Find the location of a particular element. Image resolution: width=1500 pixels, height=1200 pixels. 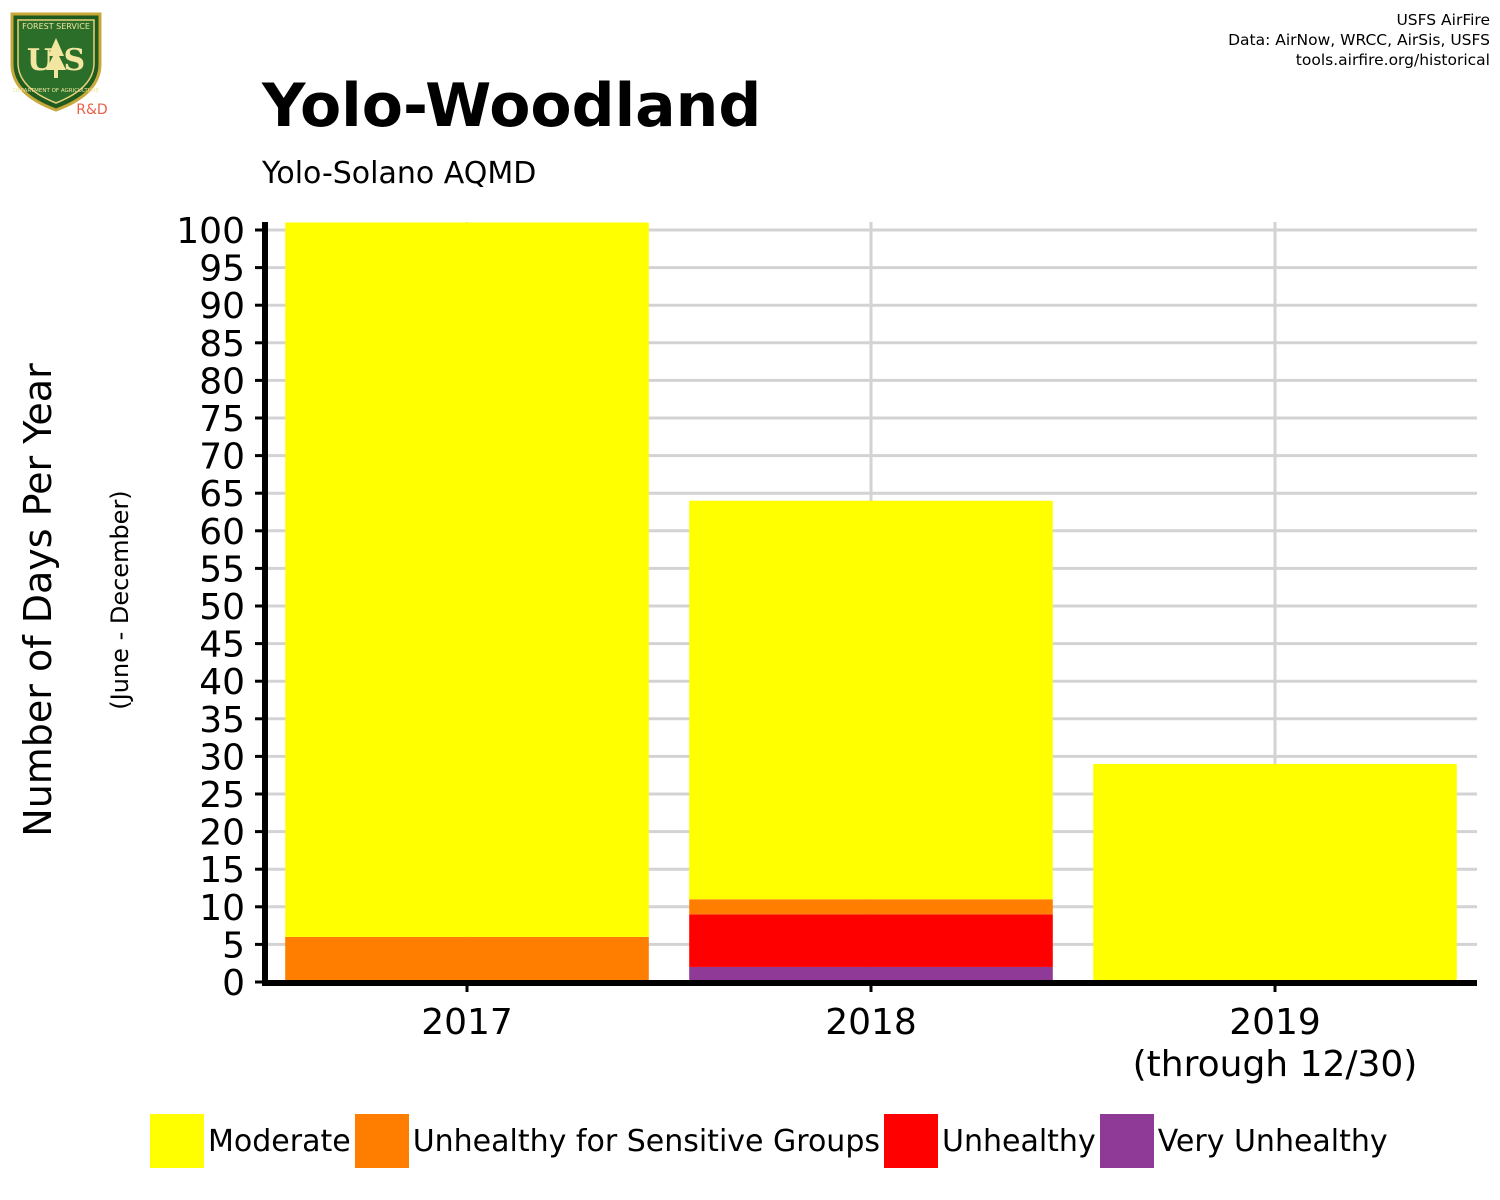

legend-label: Unhealthy is located at coordinates (1019, 1141).